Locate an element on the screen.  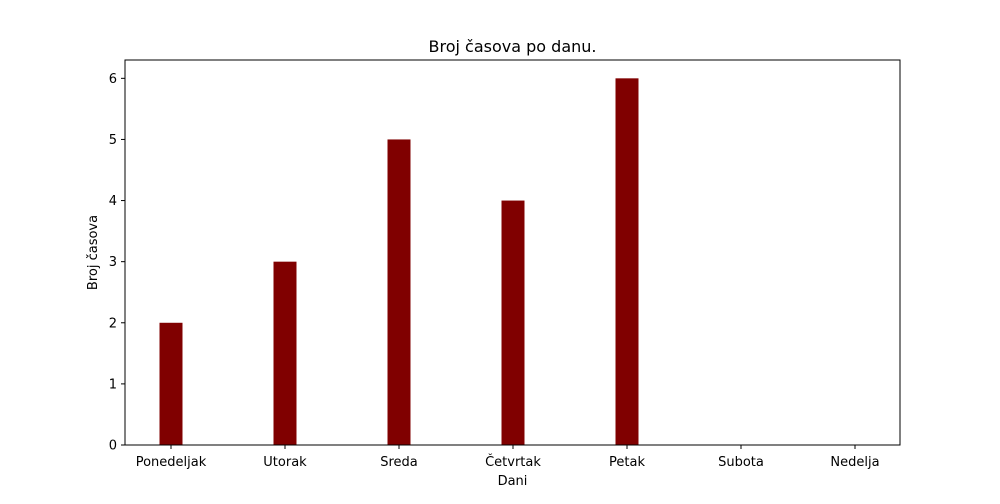
bar-sreda is located at coordinates (399, 292).